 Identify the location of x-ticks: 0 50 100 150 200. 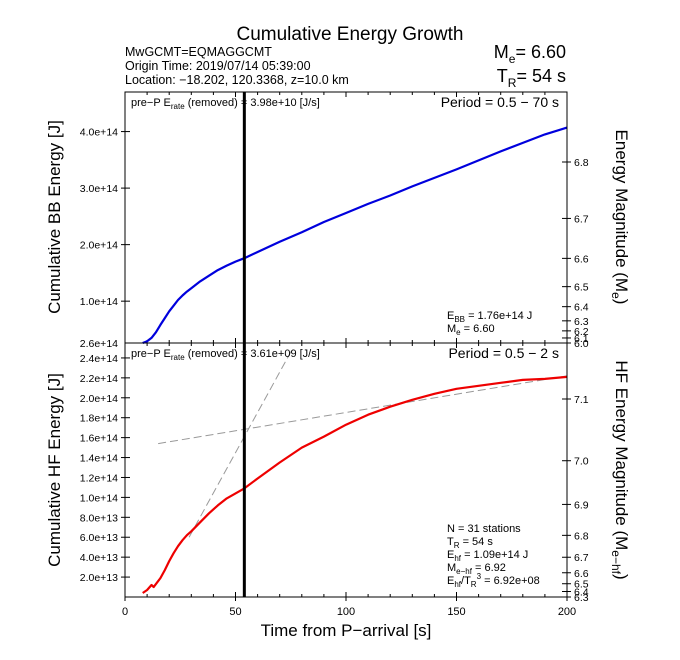
(349, 607).